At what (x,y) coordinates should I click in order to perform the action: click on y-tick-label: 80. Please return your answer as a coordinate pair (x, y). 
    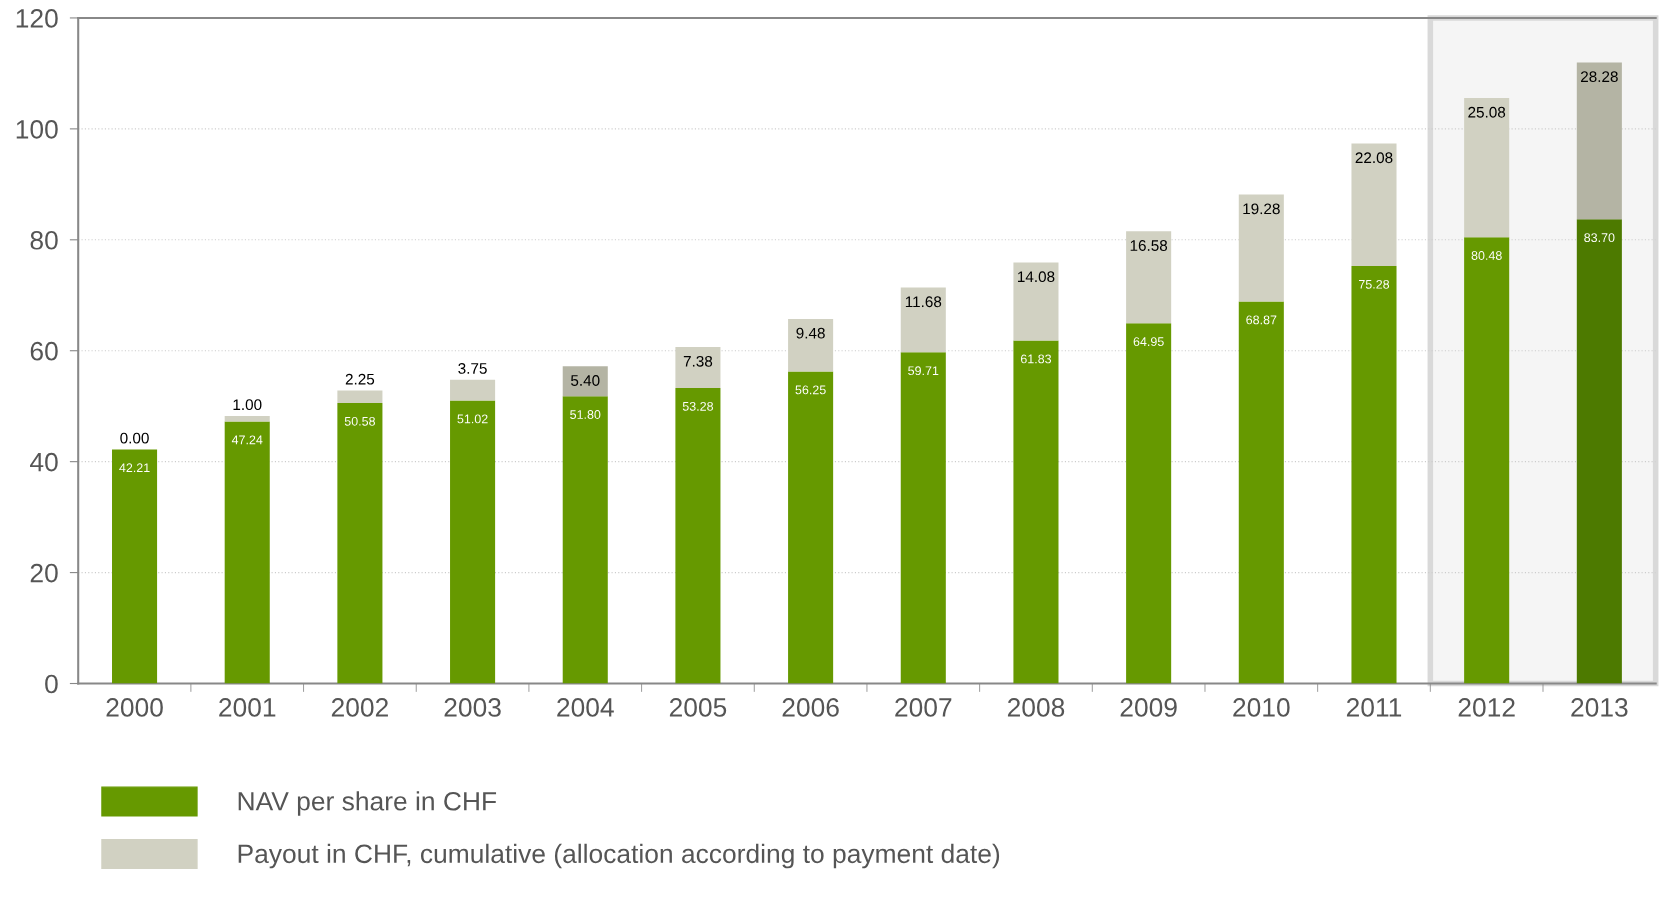
    Looking at the image, I should click on (44, 240).